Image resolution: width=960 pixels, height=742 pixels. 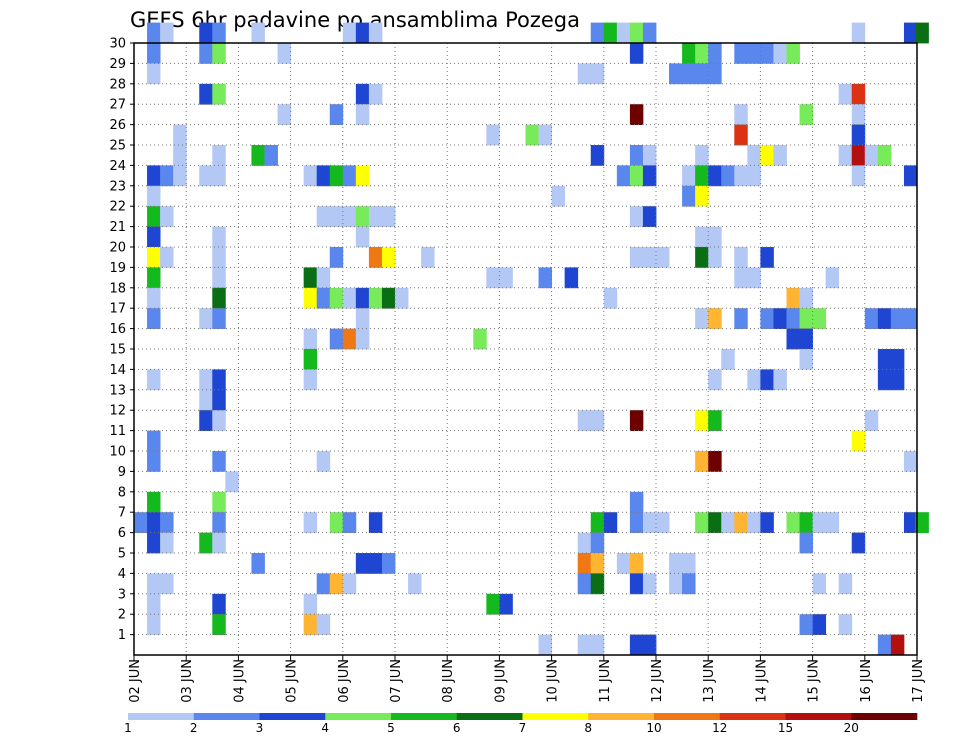 I want to click on y-tick-label: 16, so click(x=117, y=329).